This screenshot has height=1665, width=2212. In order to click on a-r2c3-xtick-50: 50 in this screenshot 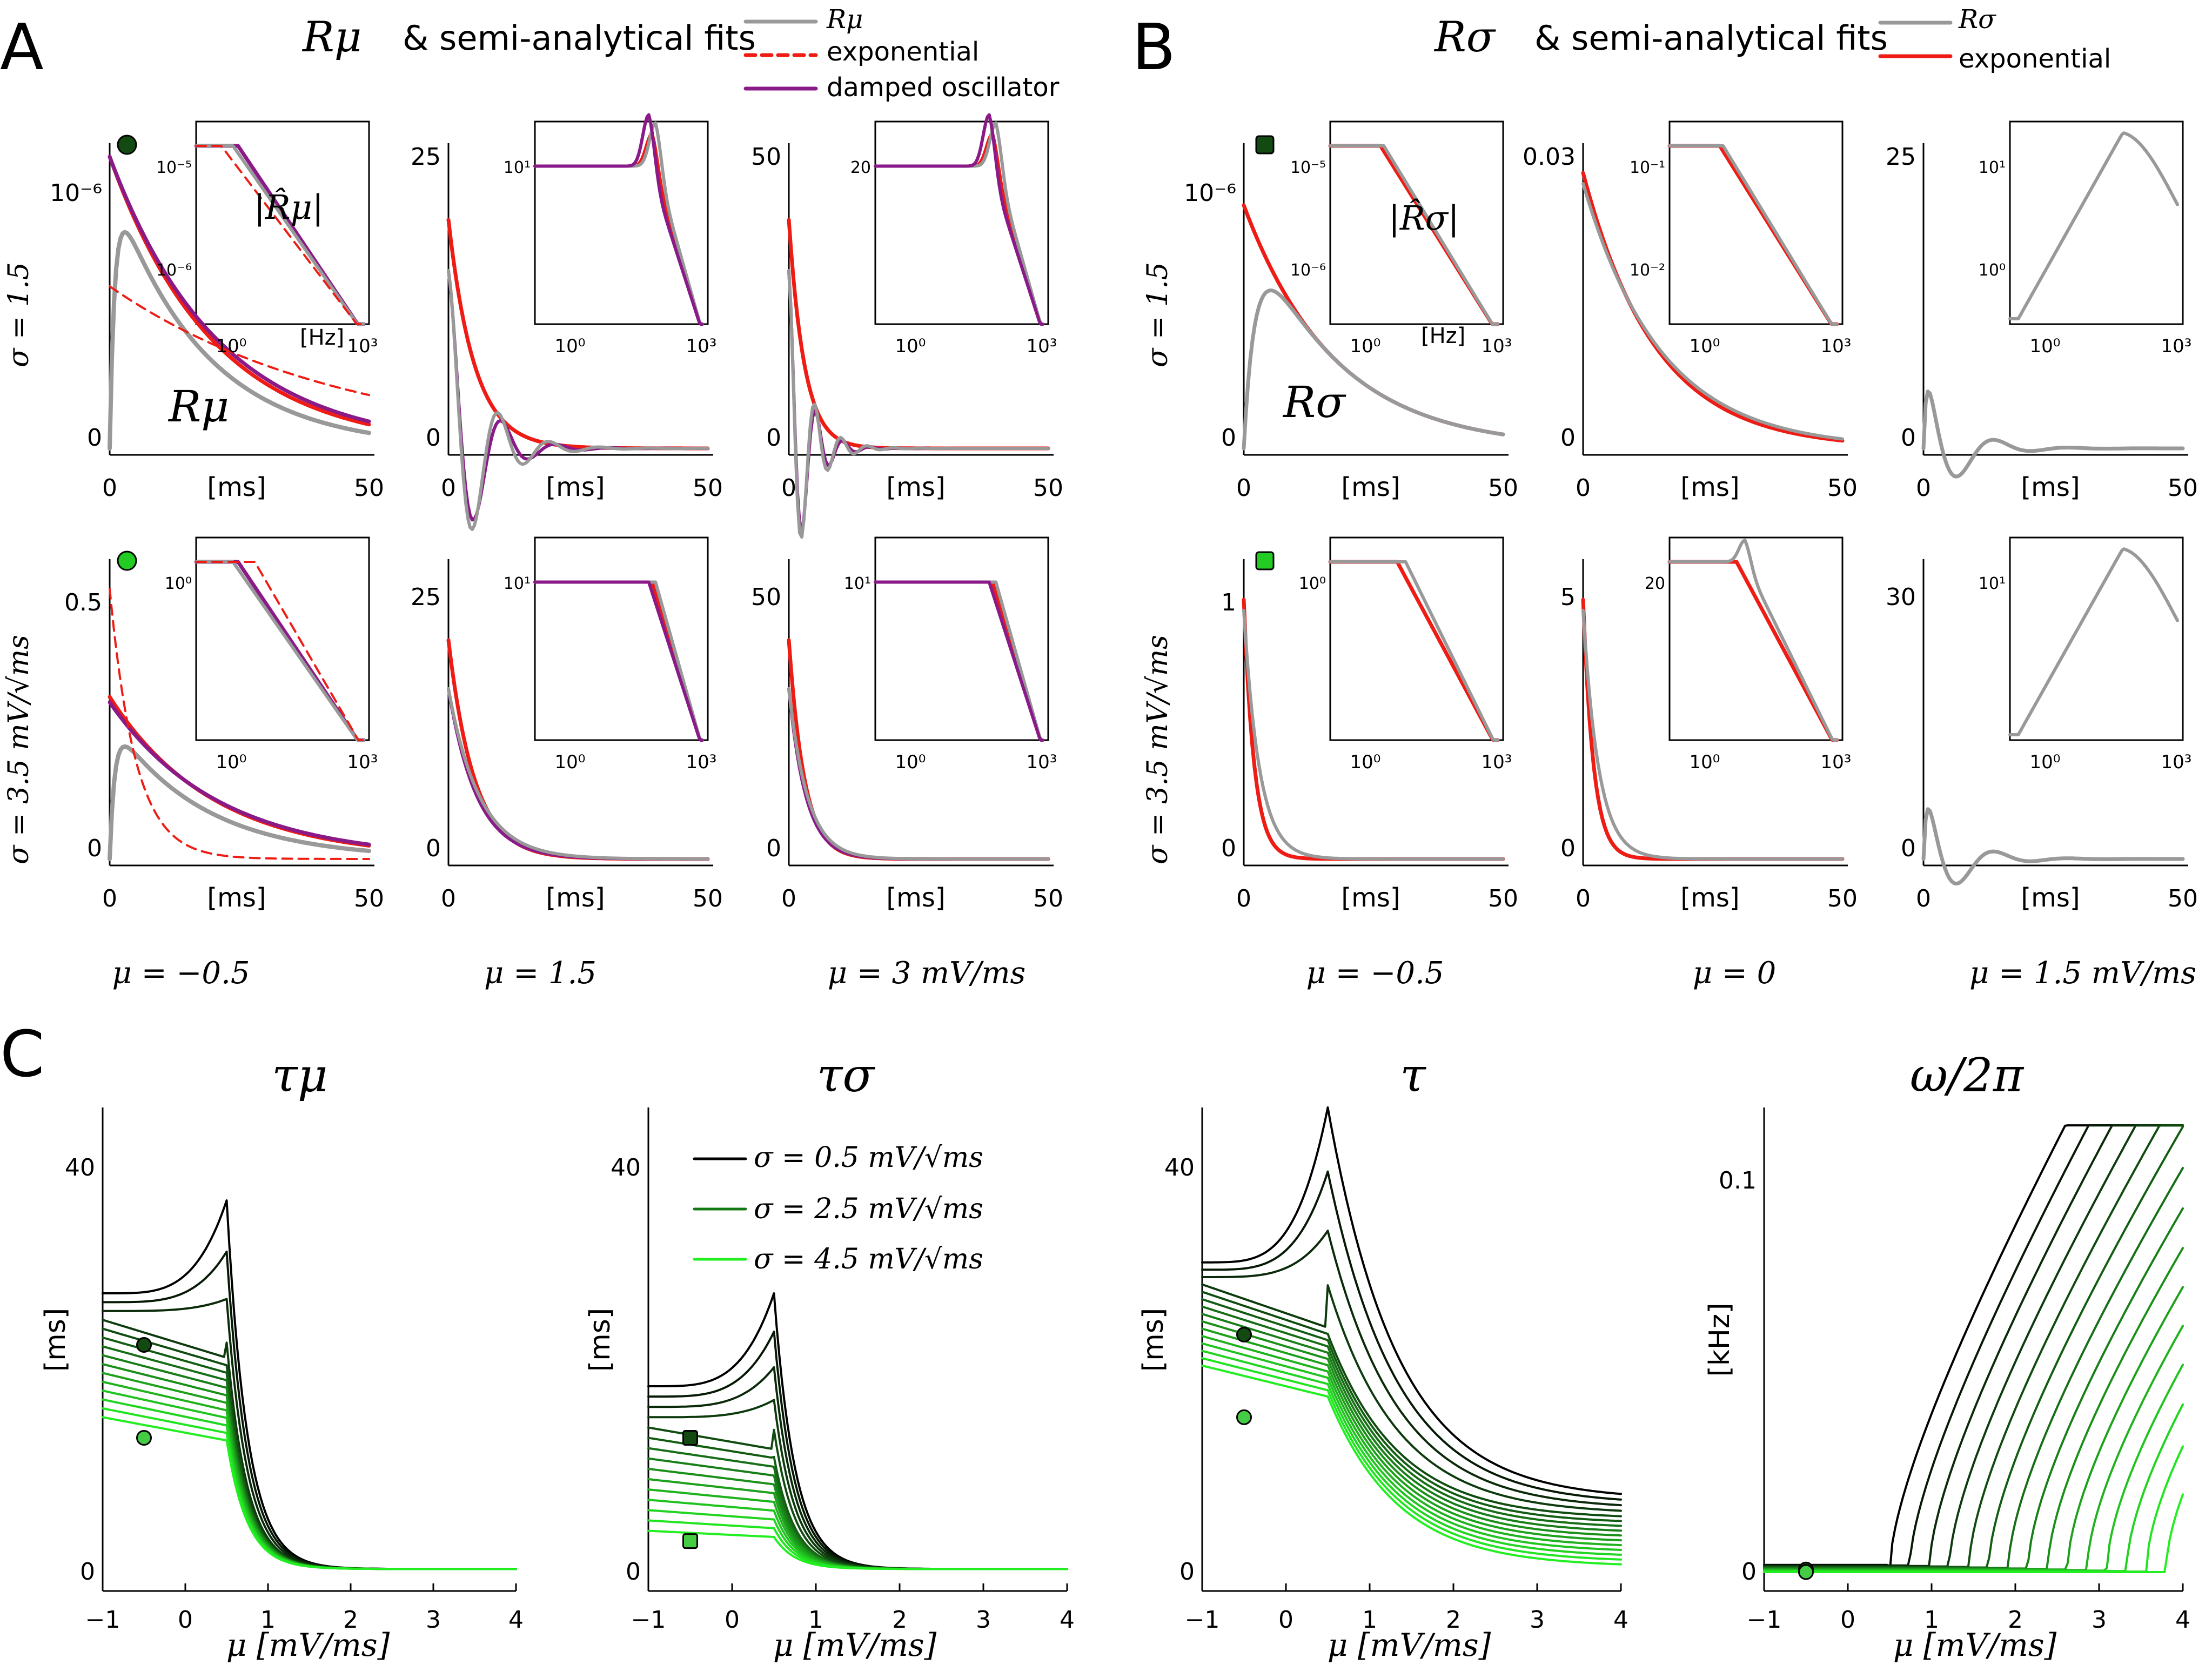, I will do `click(1048, 898)`.